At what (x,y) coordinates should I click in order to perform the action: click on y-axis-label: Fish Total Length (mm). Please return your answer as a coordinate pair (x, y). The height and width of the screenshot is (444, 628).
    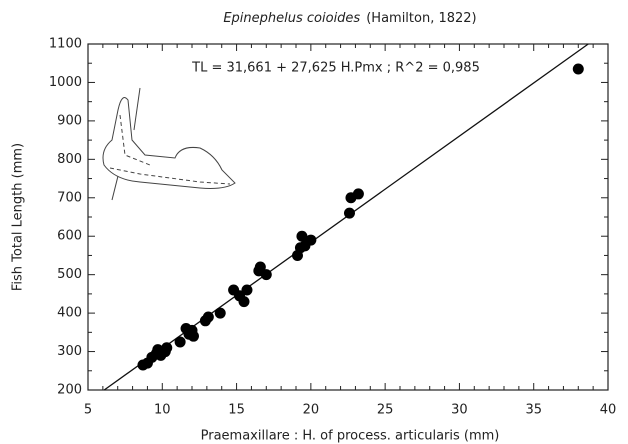
    Looking at the image, I should click on (18, 217).